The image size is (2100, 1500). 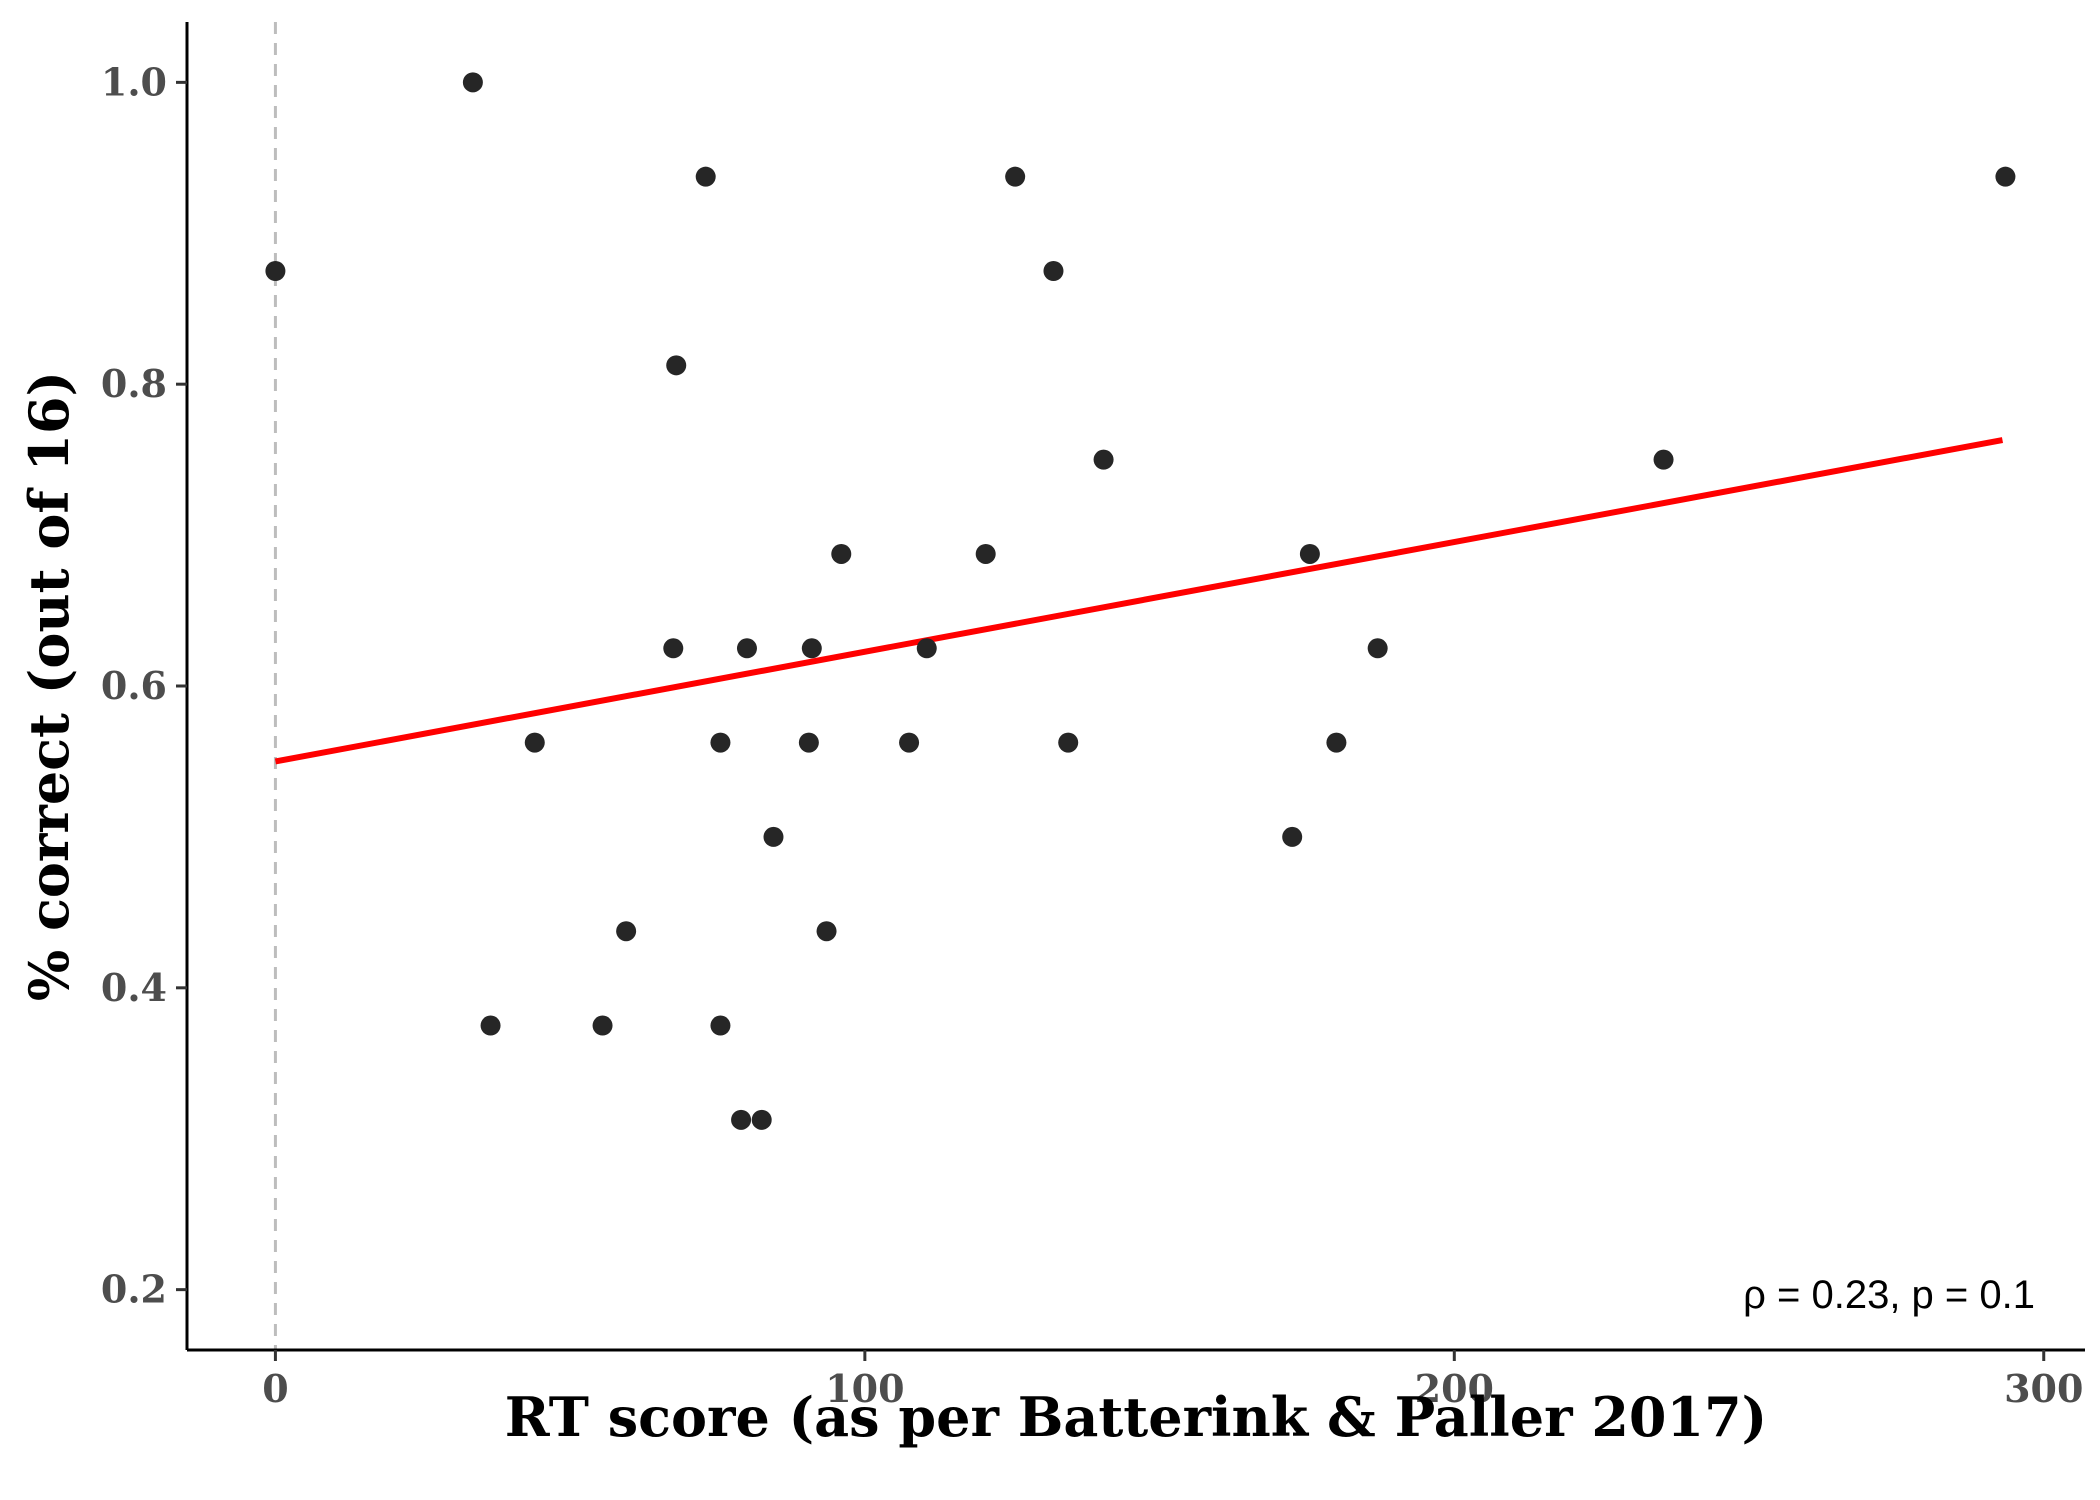 What do you see at coordinates (134, 383) in the screenshot?
I see `y-tick-label: 0.8` at bounding box center [134, 383].